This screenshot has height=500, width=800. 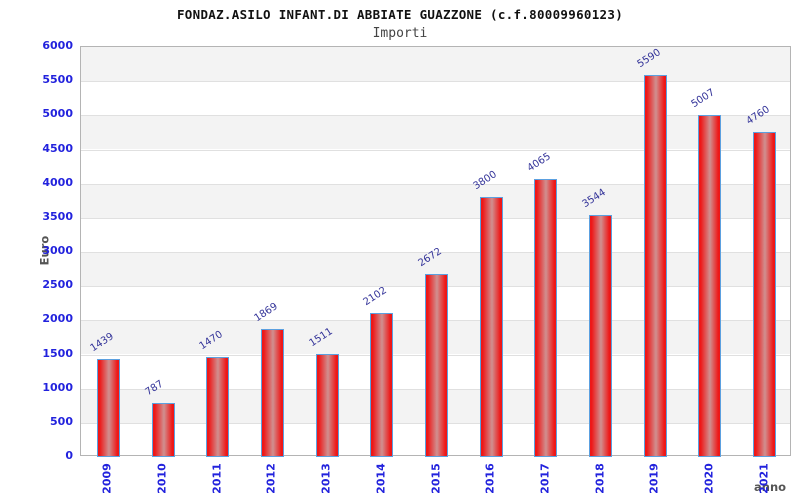 I want to click on y-tick-label: 5500, so click(x=57, y=80).